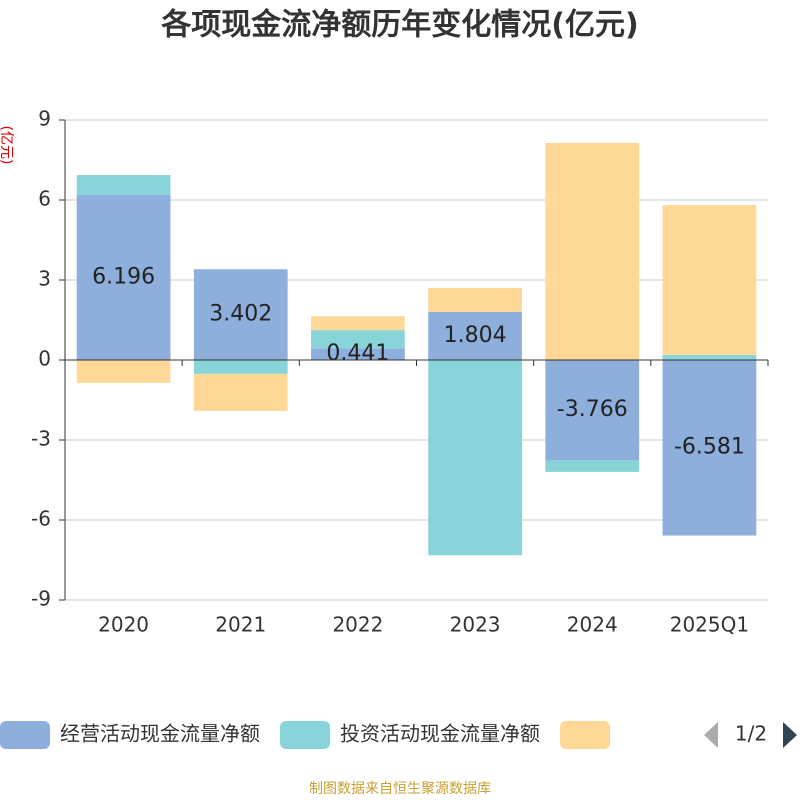 The height and width of the screenshot is (800, 800). What do you see at coordinates (709, 625) in the screenshot?
I see `x-tick-label: 2025Q1` at bounding box center [709, 625].